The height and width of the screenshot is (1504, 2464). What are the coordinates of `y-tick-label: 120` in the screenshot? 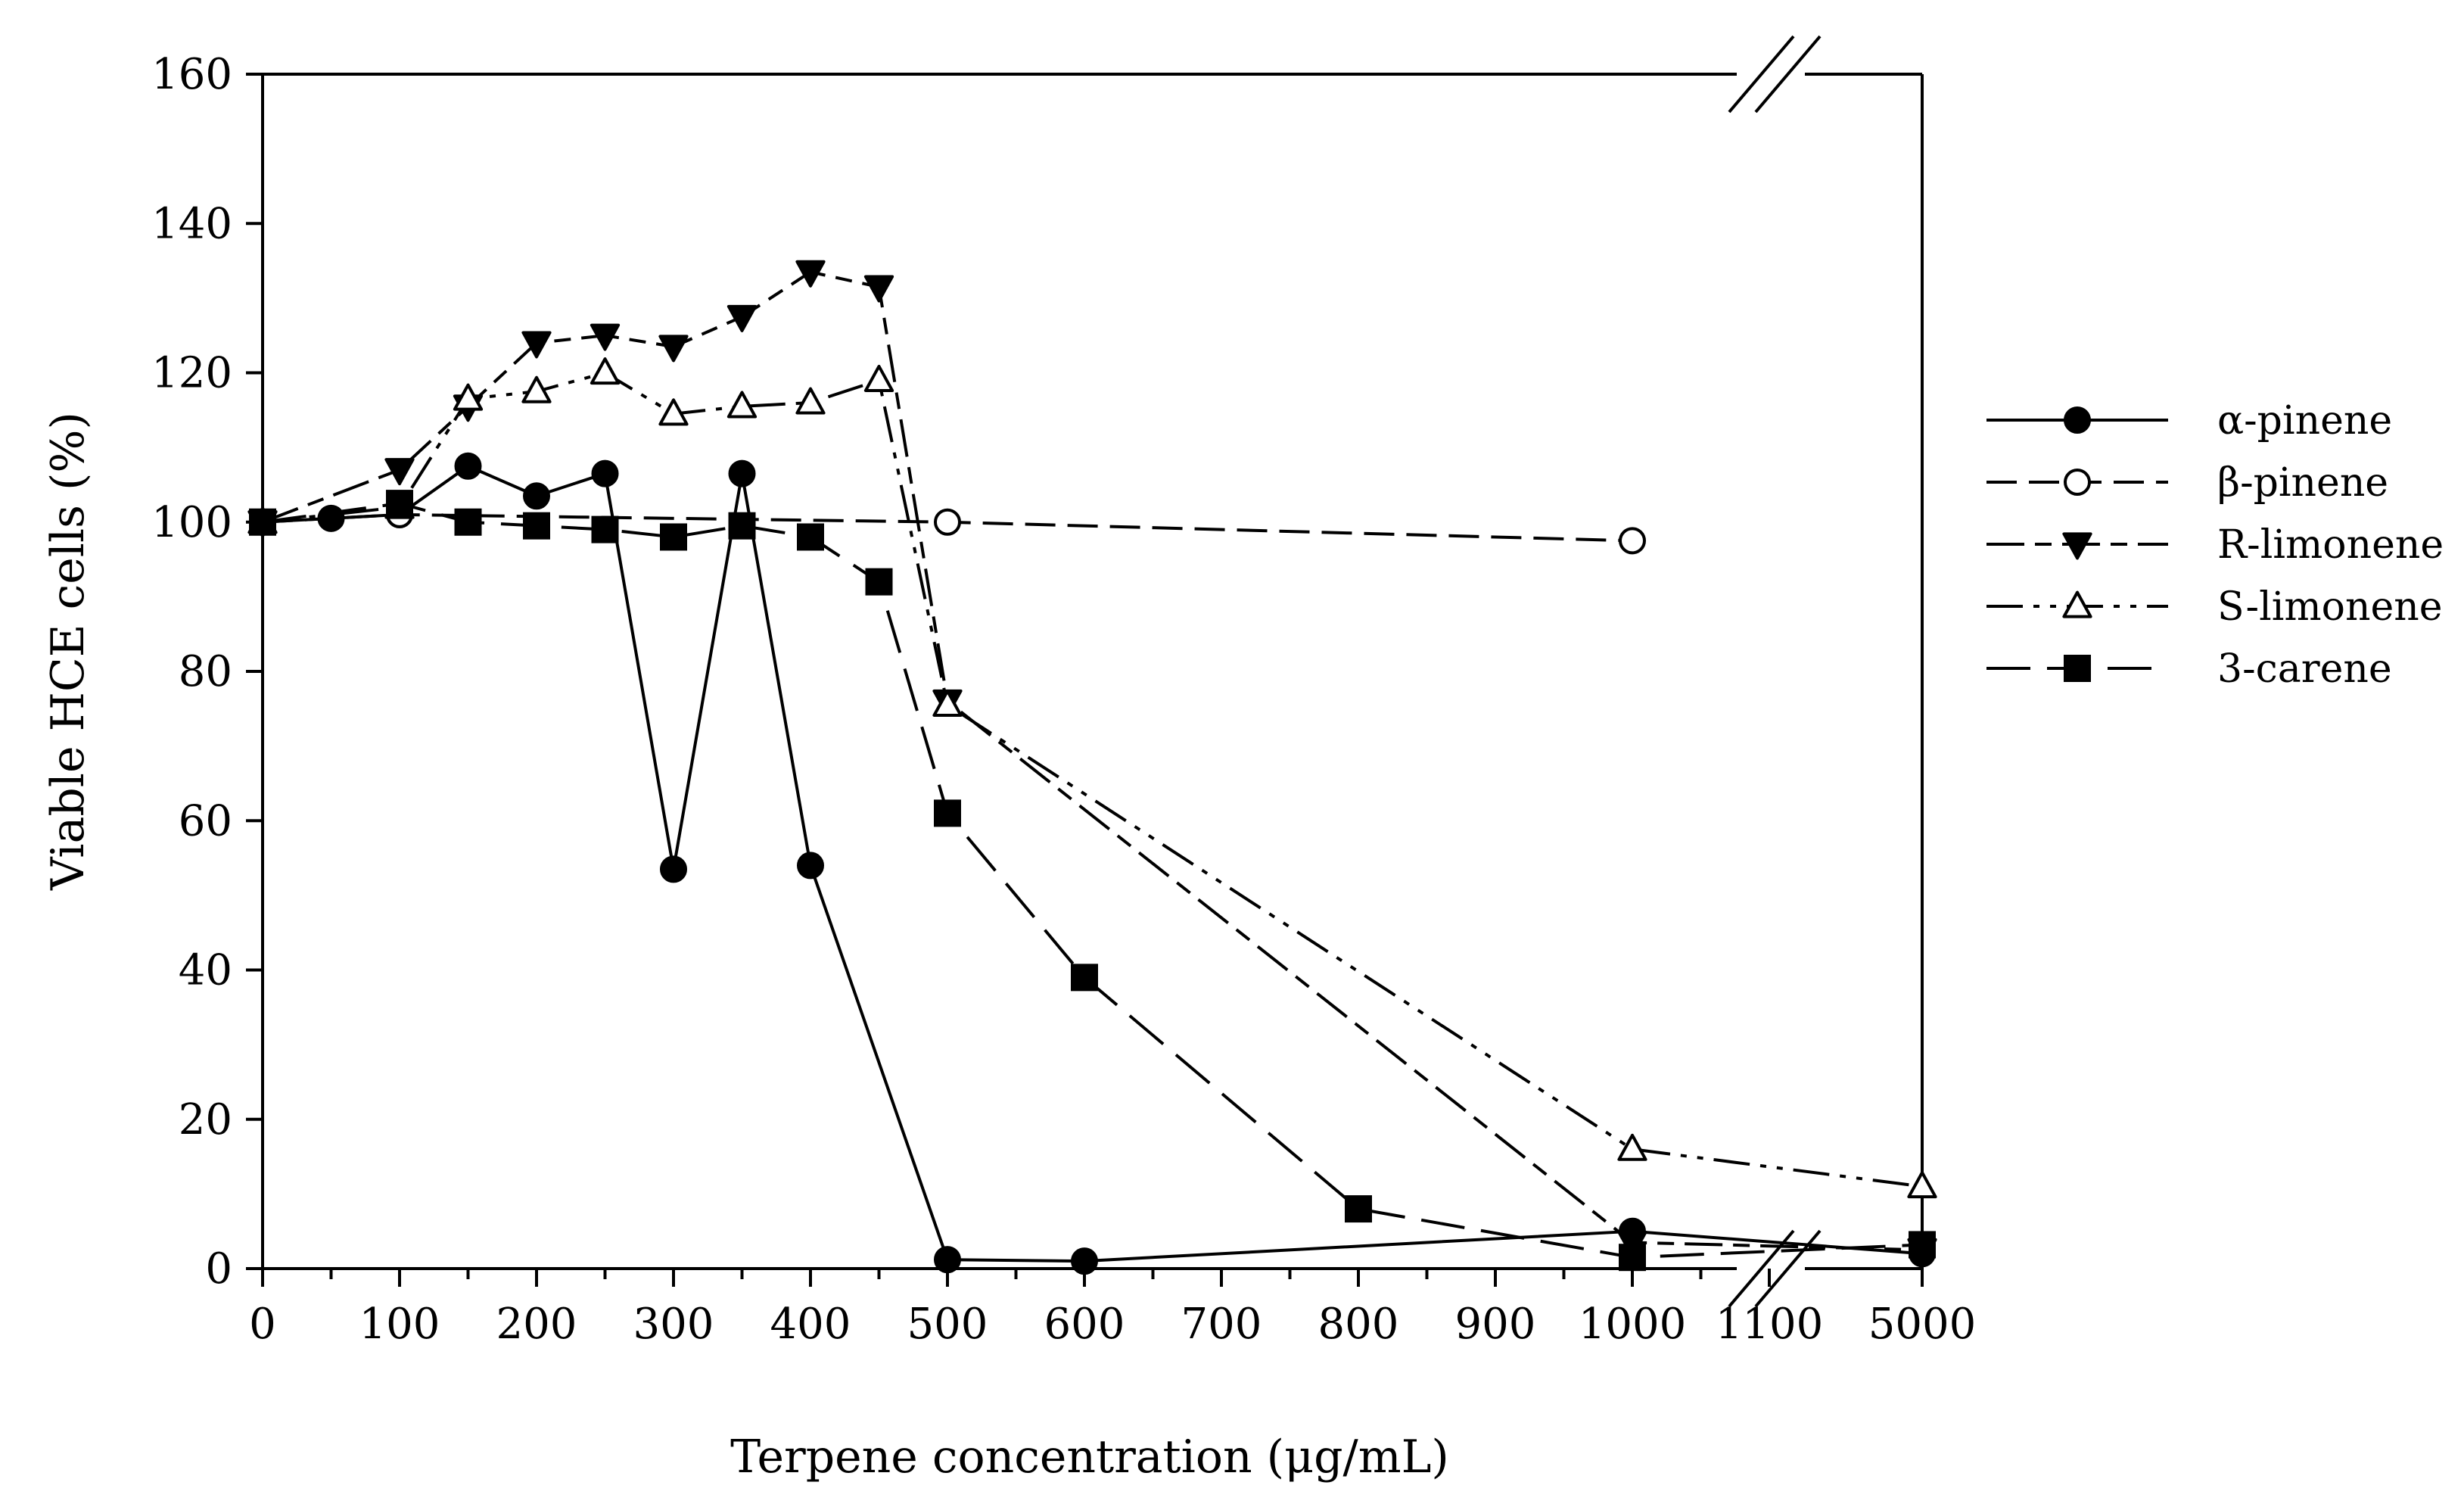 It's located at (191, 374).